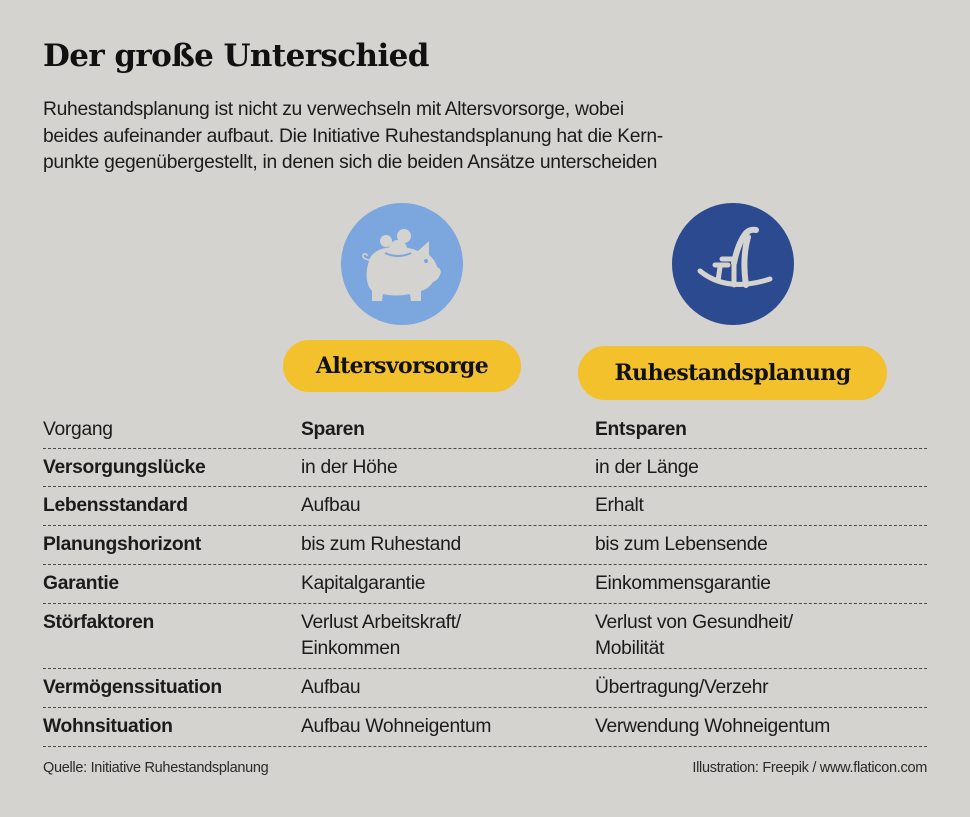 Image resolution: width=970 pixels, height=817 pixels. I want to click on row-label: Planungshorizont, so click(122, 544).